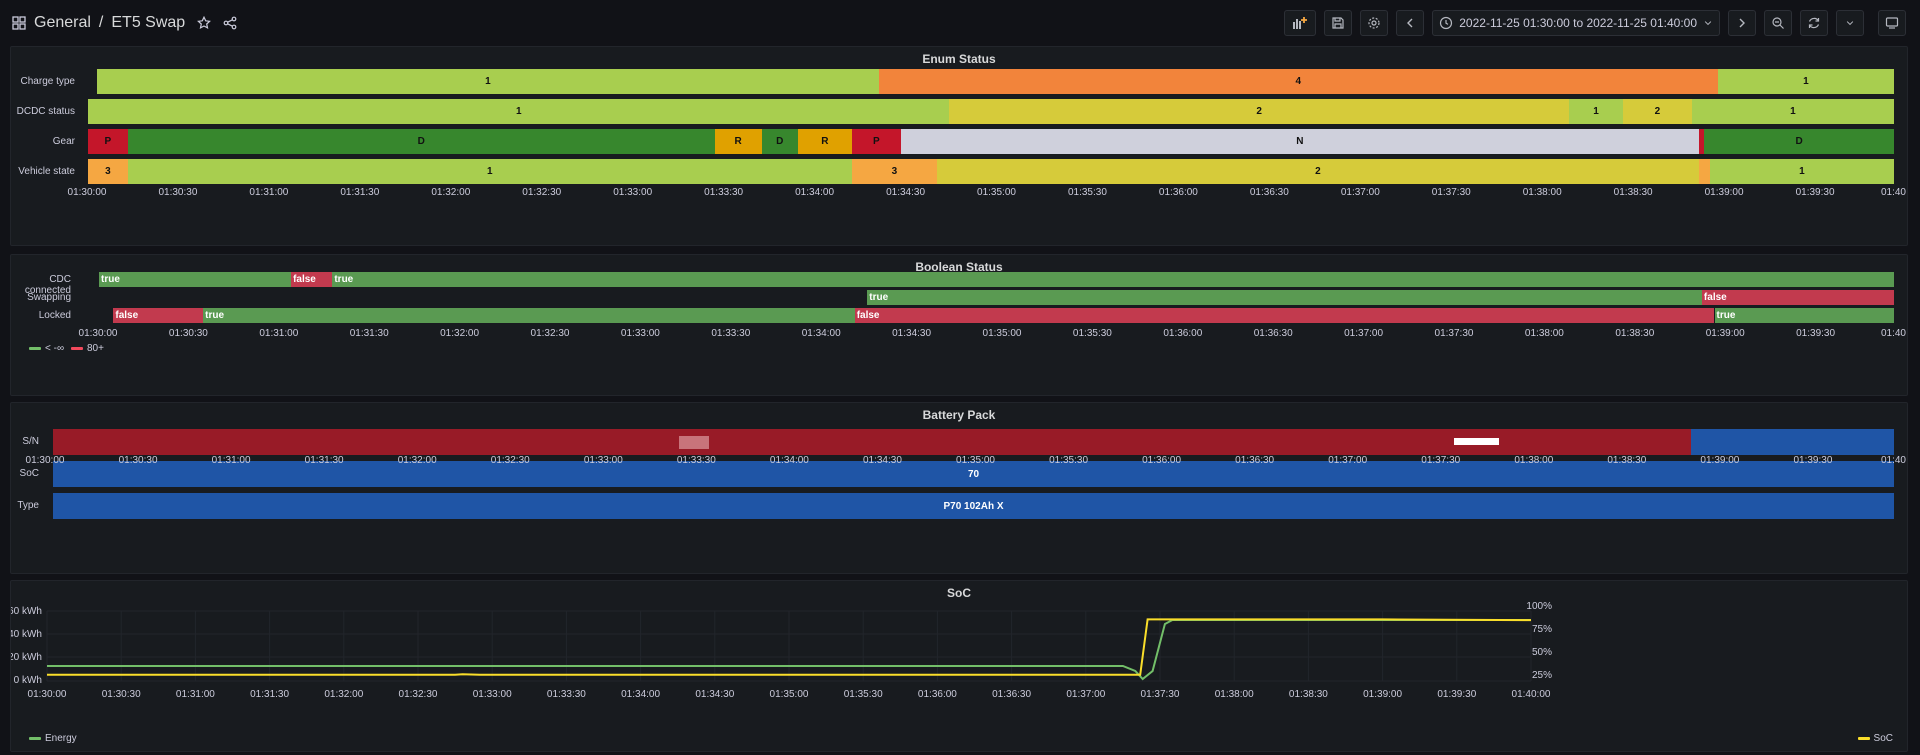  Describe the element at coordinates (62, 22) in the screenshot. I see `breadcrumb-folder: General` at that location.